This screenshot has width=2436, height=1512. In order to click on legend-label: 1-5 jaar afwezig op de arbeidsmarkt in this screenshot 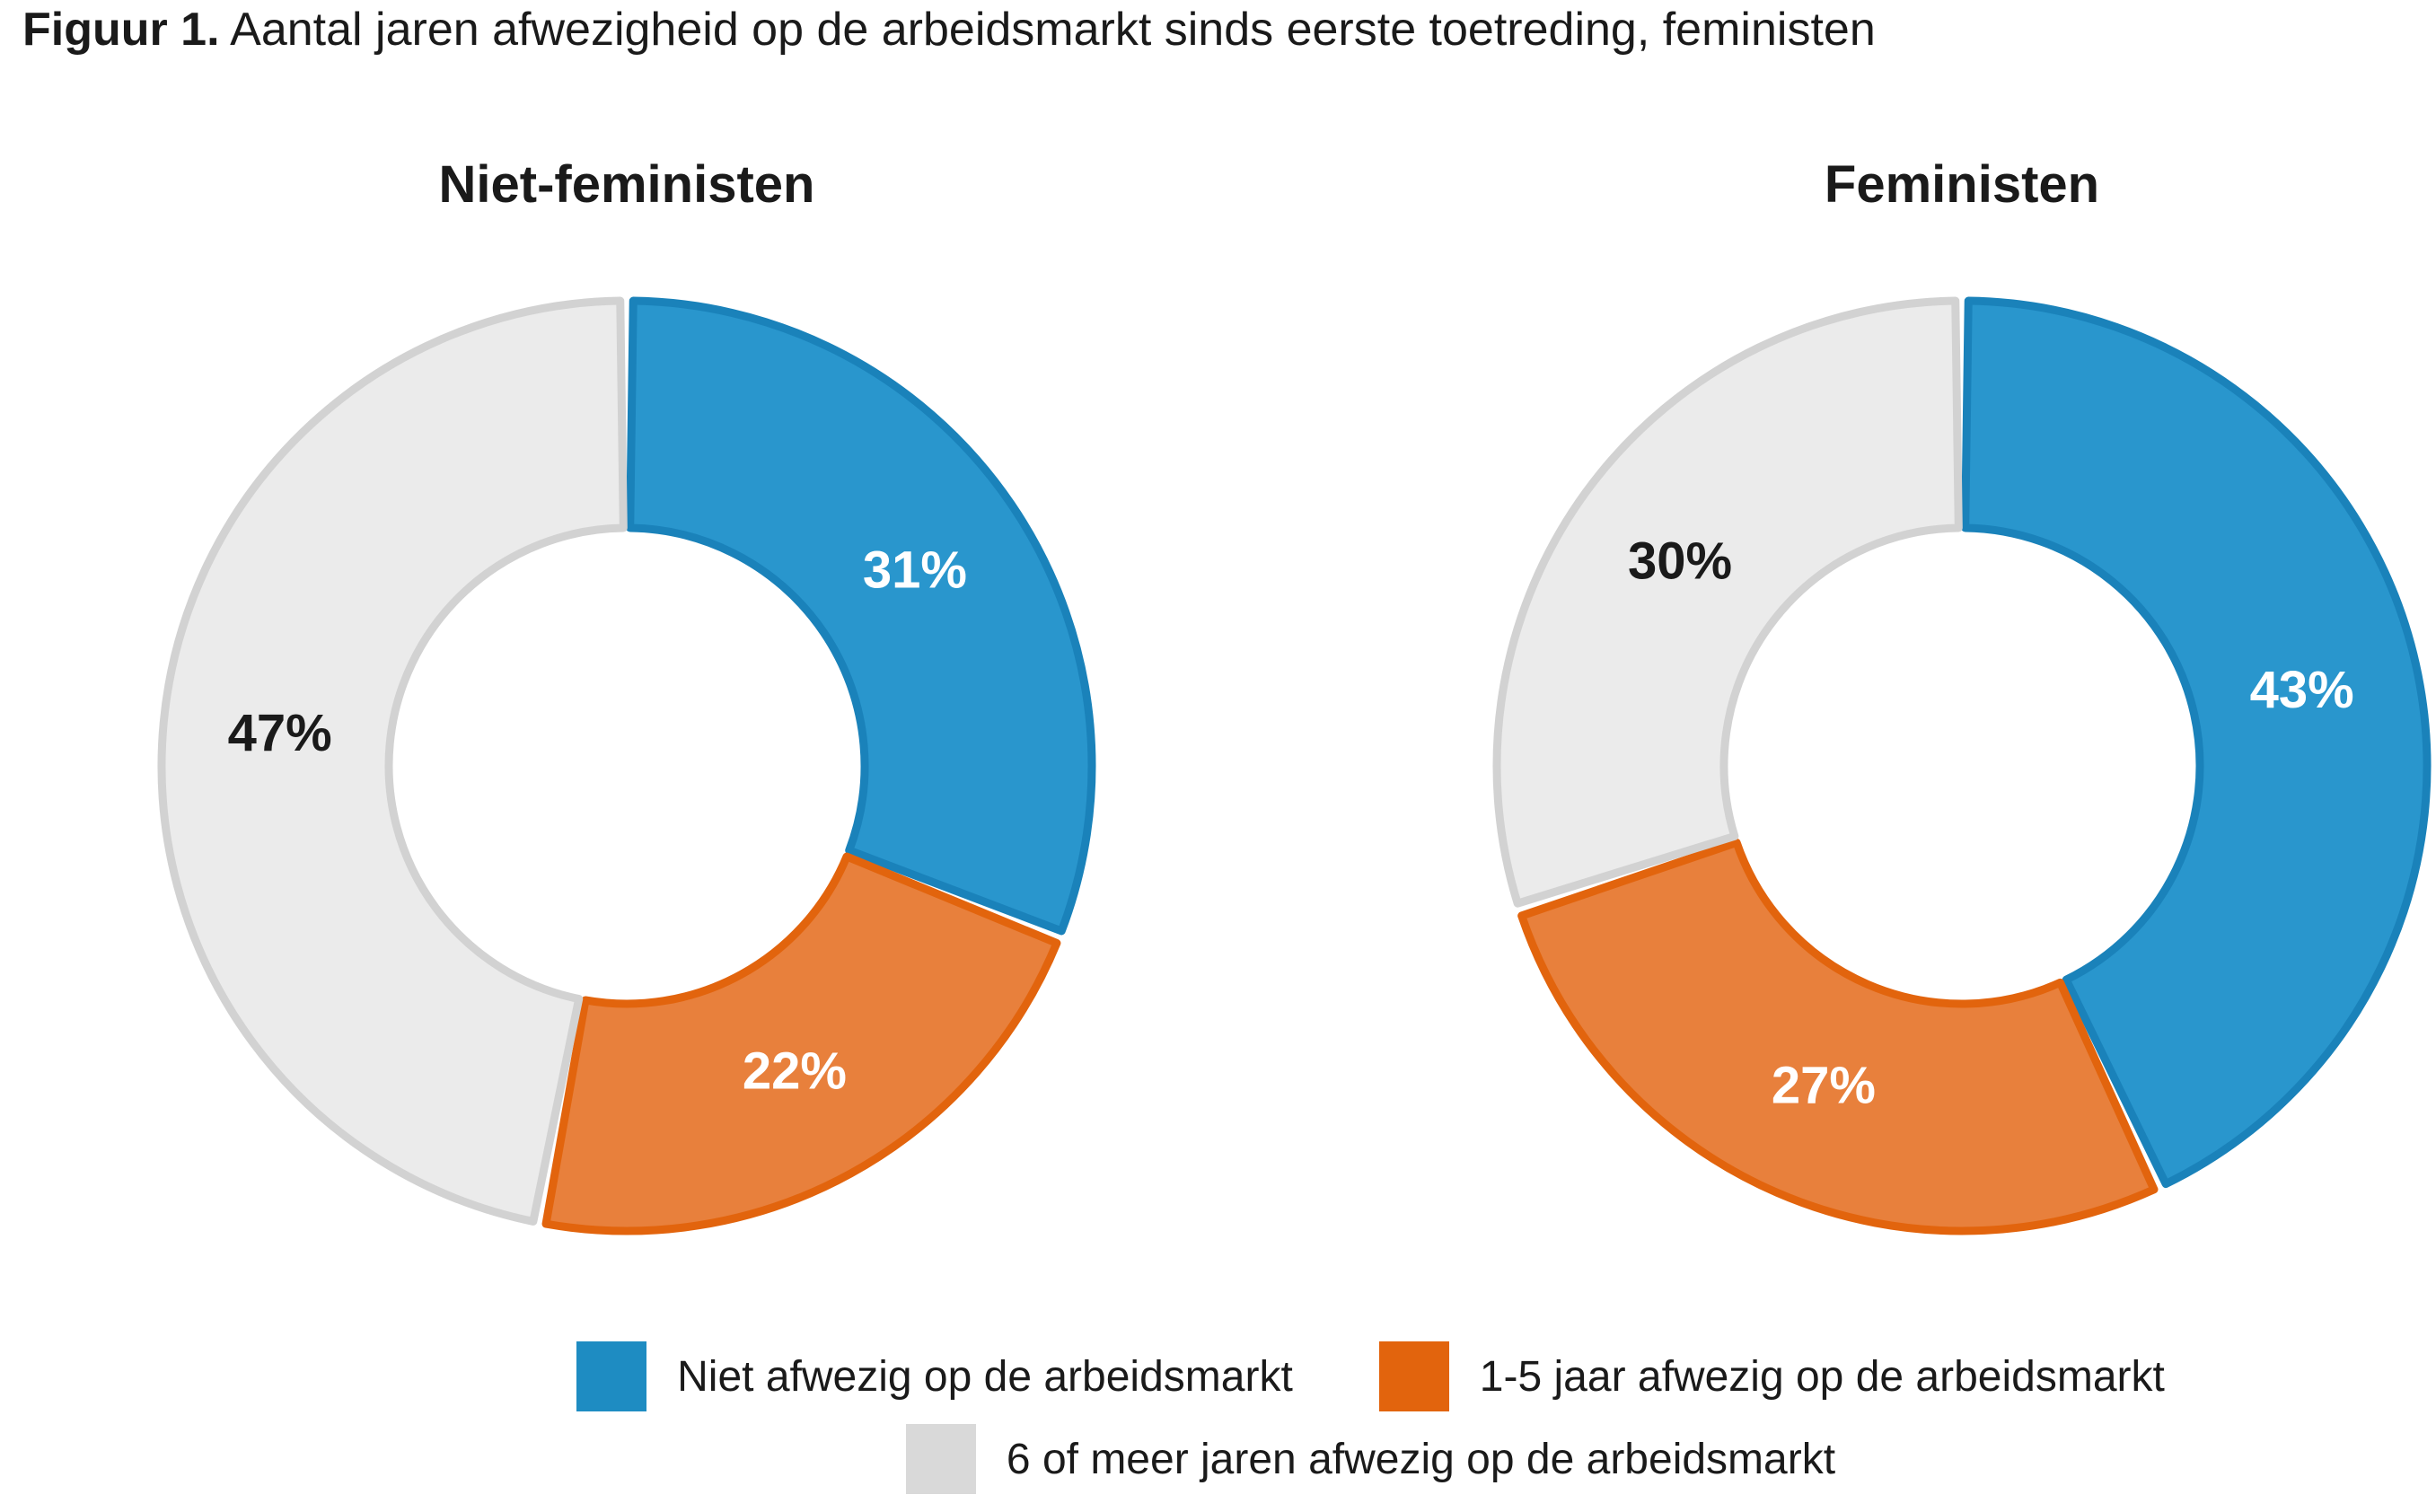, I will do `click(1822, 1376)`.